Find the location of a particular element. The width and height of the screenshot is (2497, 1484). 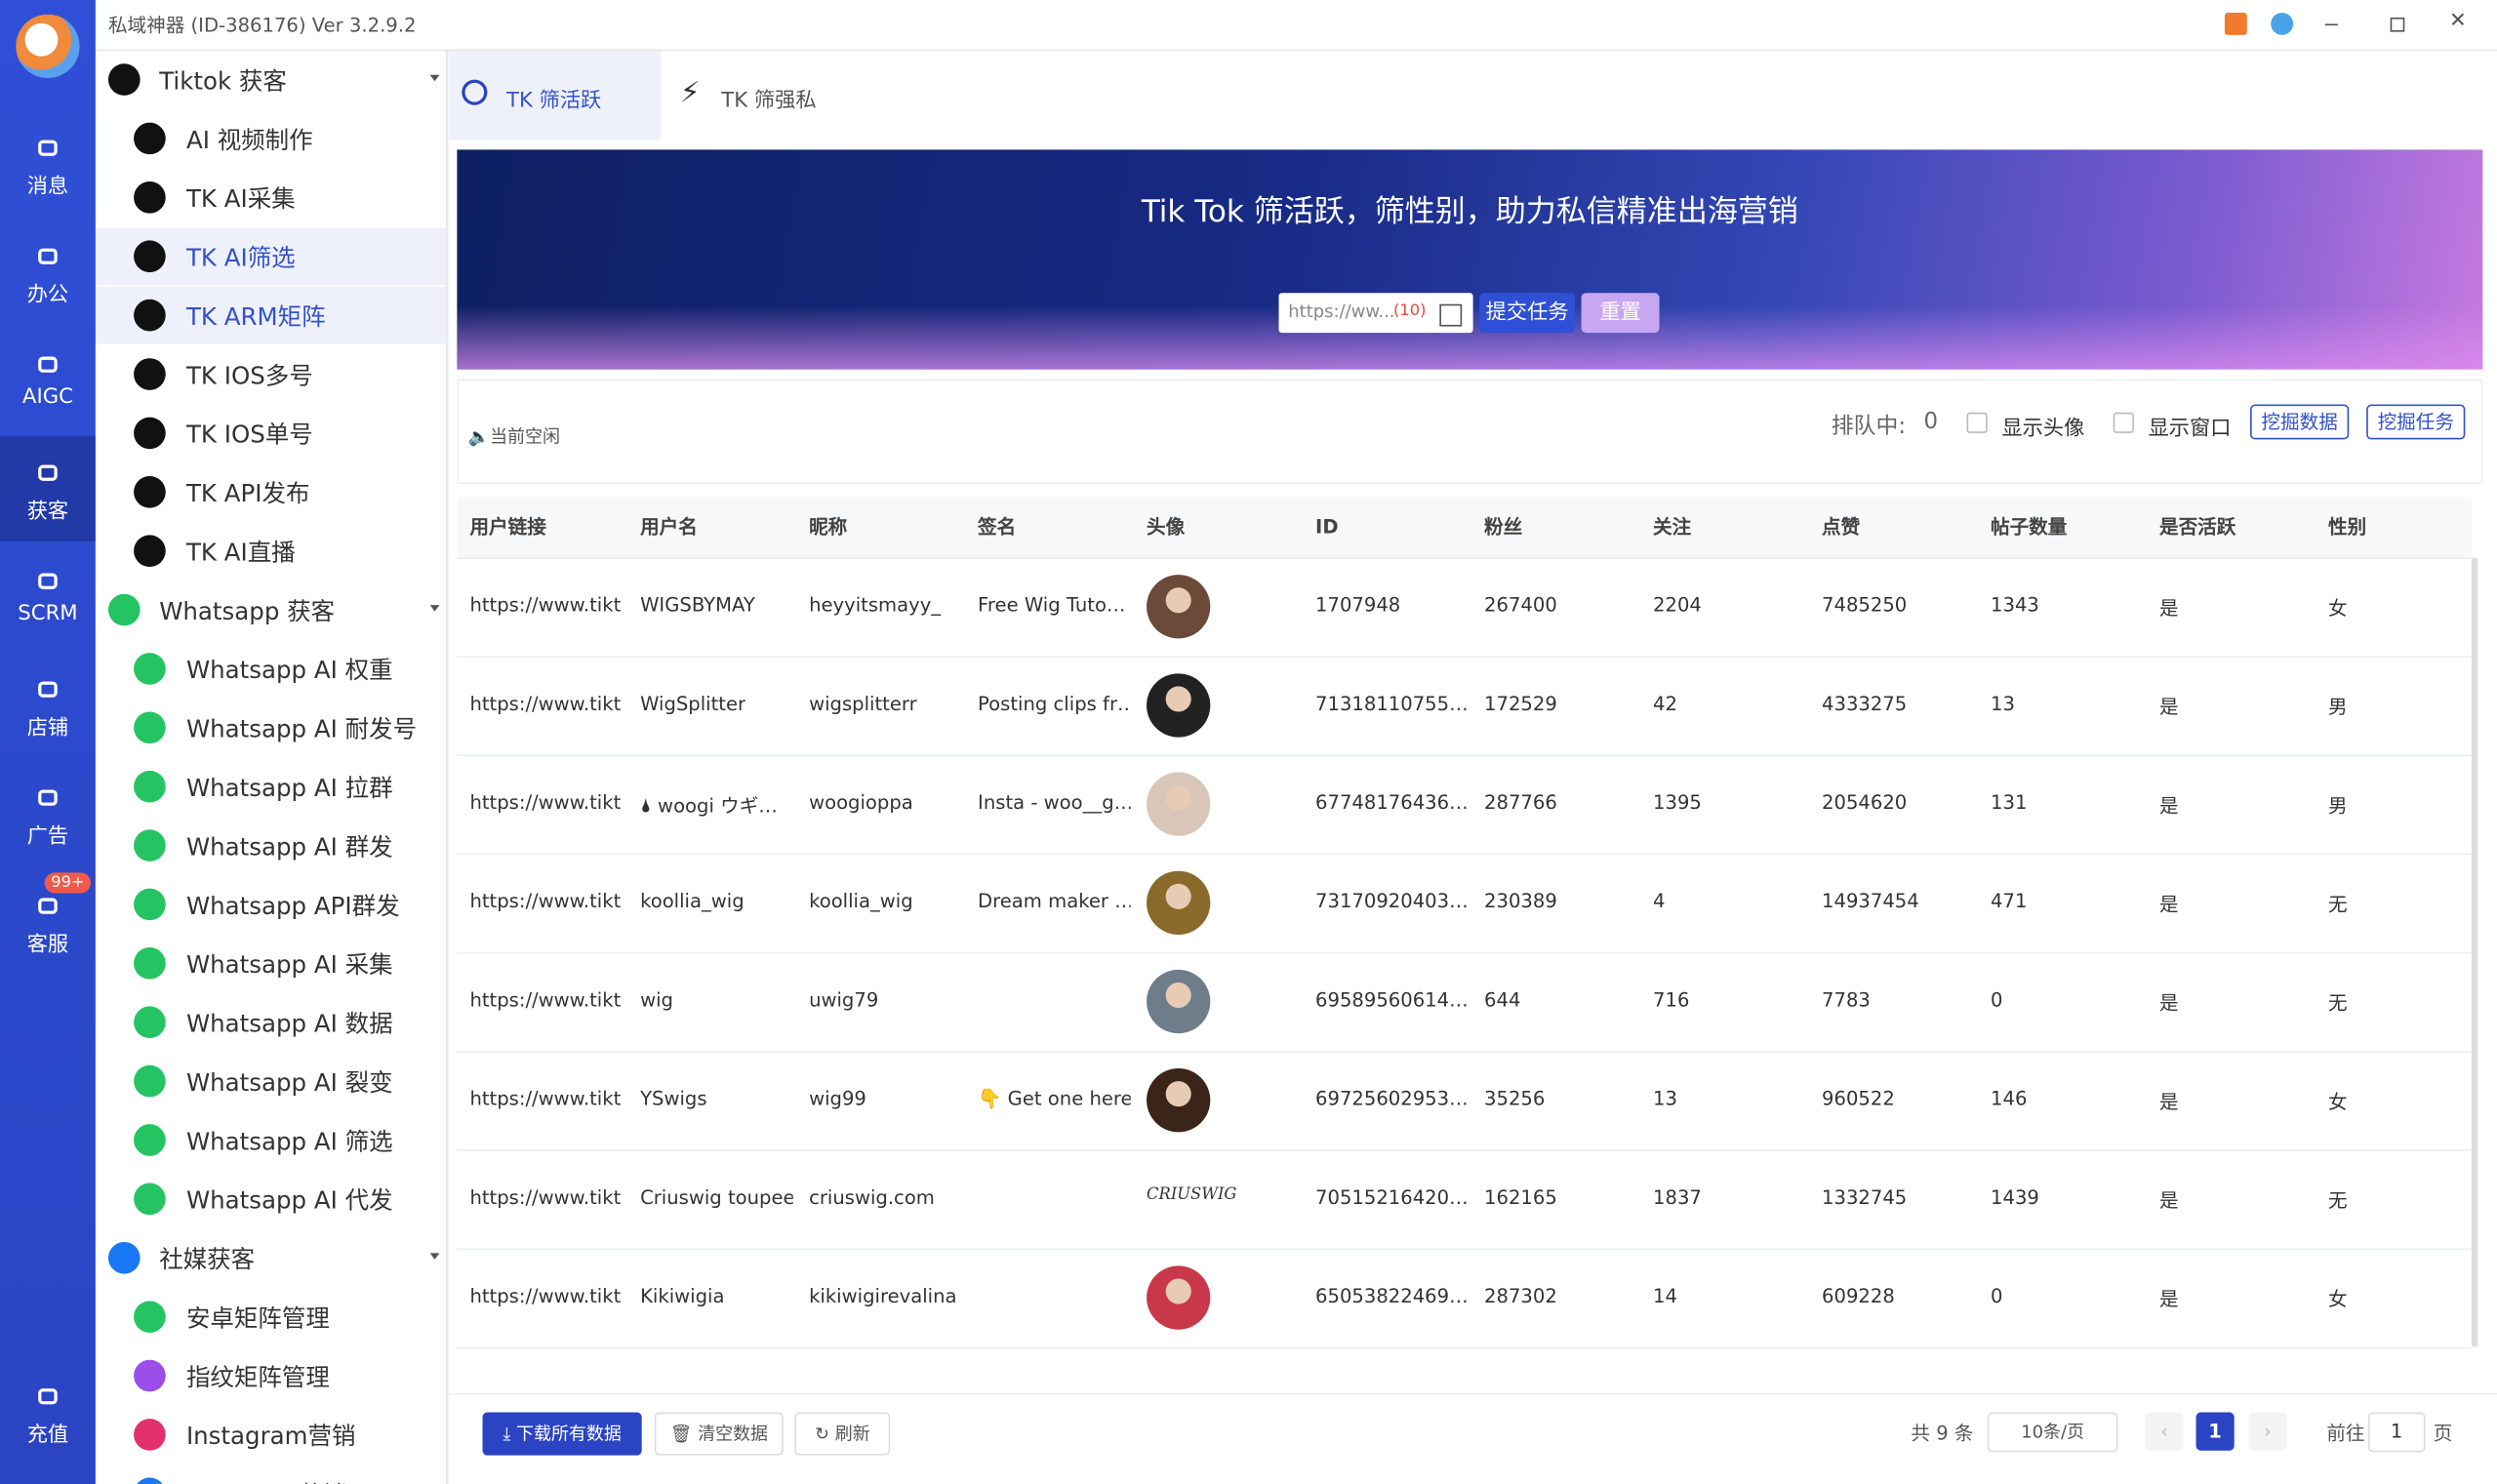

item-label: TK API发布 is located at coordinates (247, 493).